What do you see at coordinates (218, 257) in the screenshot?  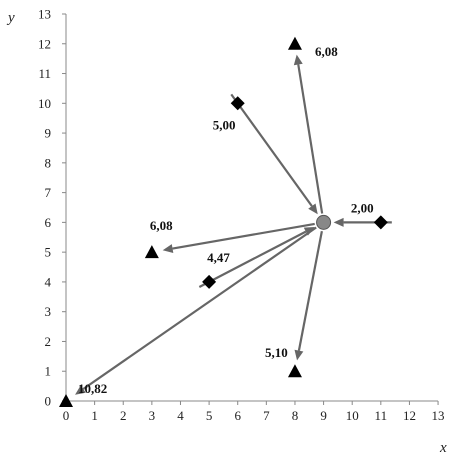 I see `distance-label: 4,47` at bounding box center [218, 257].